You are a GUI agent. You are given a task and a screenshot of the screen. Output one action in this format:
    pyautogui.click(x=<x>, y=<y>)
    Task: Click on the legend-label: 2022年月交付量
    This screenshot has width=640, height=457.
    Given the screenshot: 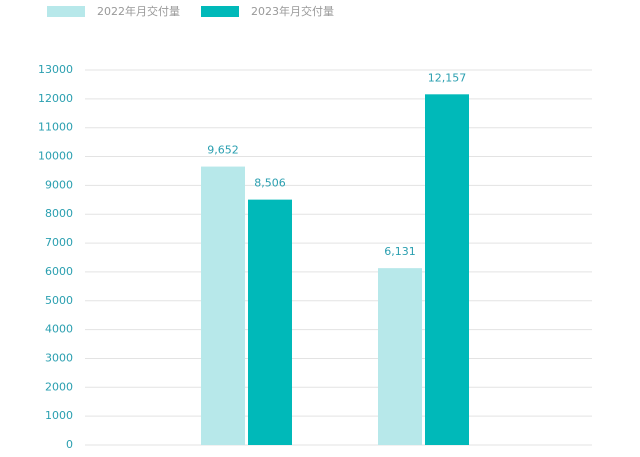 What is the action you would take?
    pyautogui.click(x=138, y=11)
    